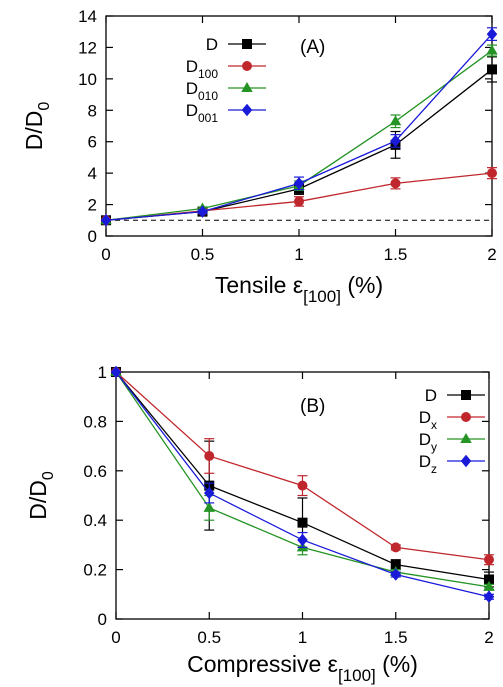  Describe the element at coordinates (102, 372) in the screenshot. I see `y-tick-label: 1` at that location.